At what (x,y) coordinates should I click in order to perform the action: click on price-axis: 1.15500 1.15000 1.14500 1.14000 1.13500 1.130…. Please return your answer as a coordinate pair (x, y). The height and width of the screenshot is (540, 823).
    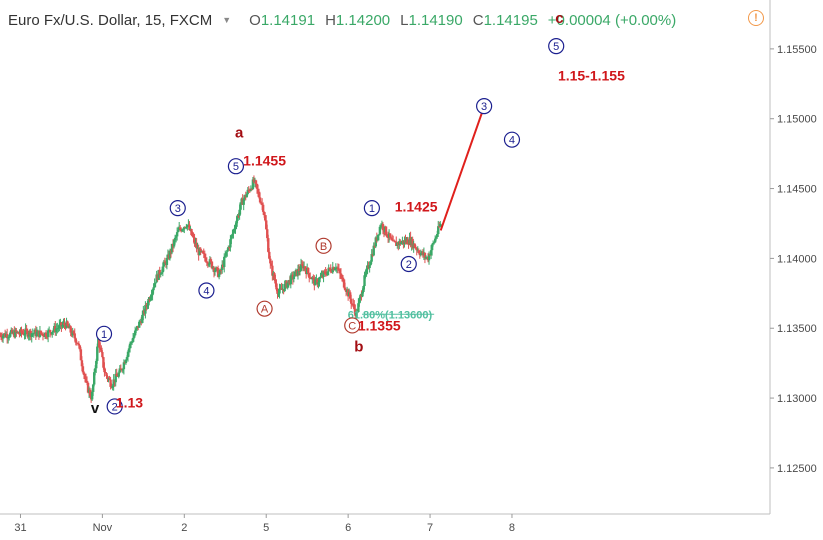
    Looking at the image, I should click on (793, 259).